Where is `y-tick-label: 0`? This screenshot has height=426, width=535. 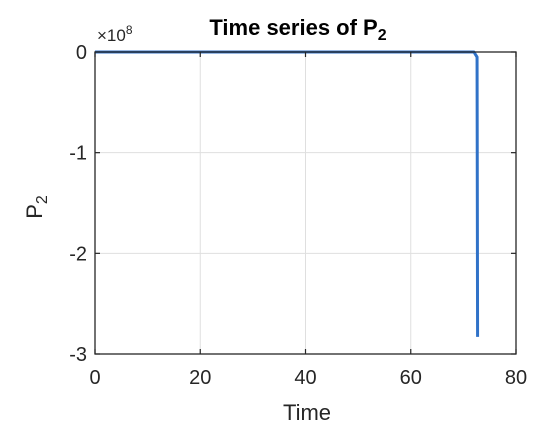
y-tick-label: 0 is located at coordinates (81, 53).